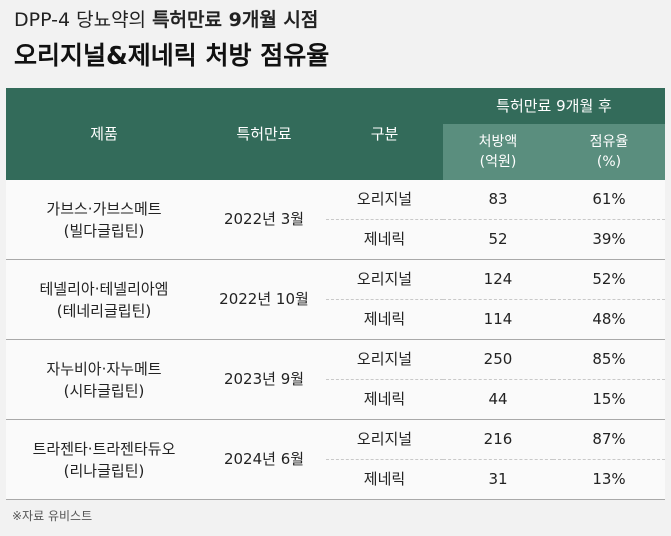  I want to click on header-share-label: 점유율, so click(609, 142).